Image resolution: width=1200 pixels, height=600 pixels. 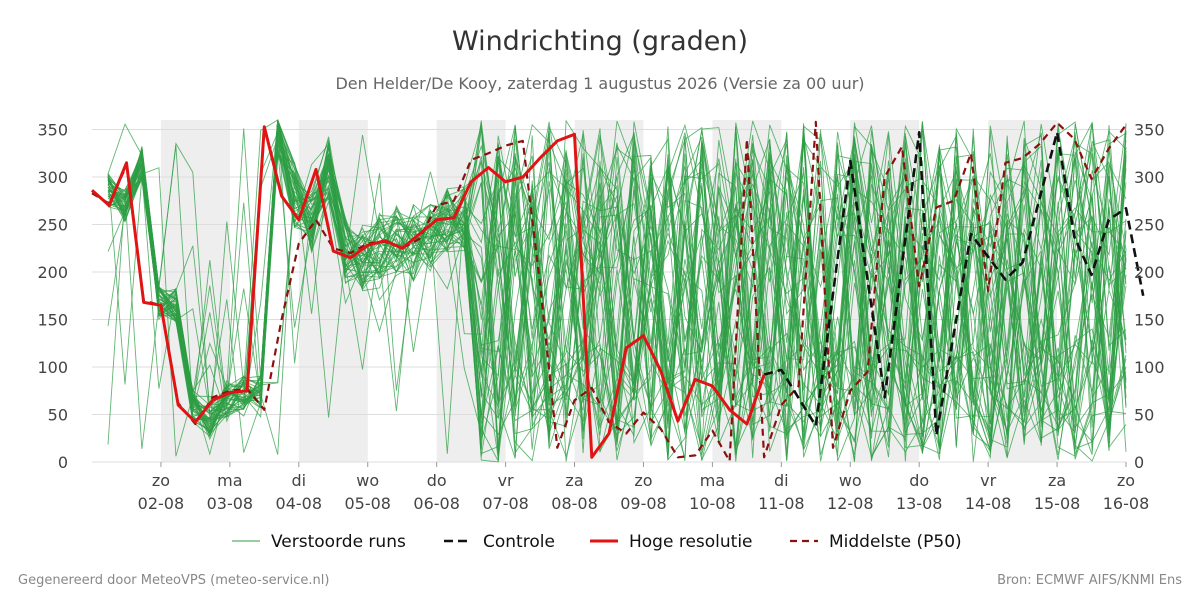 What do you see at coordinates (299, 503) in the screenshot?
I see `x-tick-date: 04-08` at bounding box center [299, 503].